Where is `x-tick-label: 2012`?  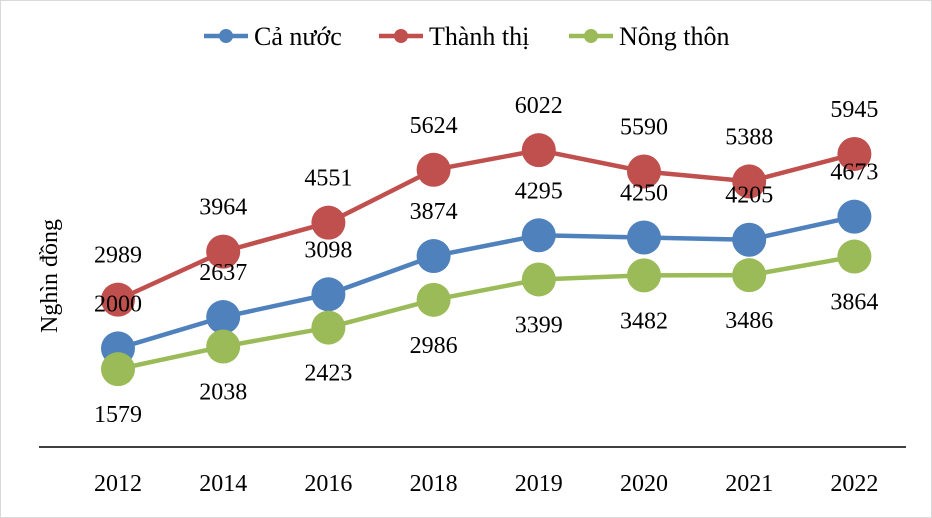
x-tick-label: 2012 is located at coordinates (118, 484).